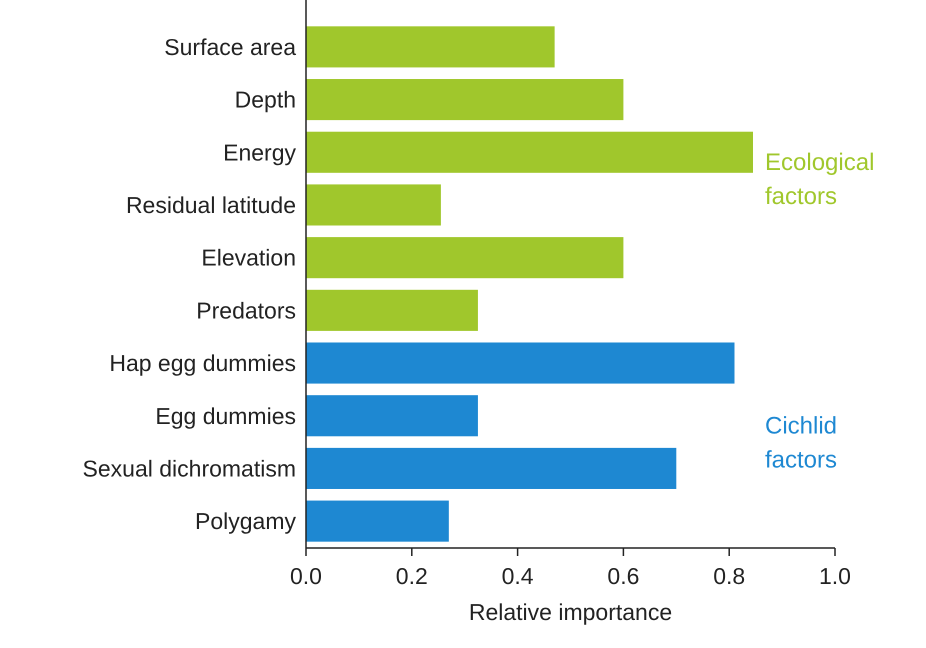  Describe the element at coordinates (189, 468) in the screenshot. I see `y-tick-label: Sexual dichromatism` at that location.